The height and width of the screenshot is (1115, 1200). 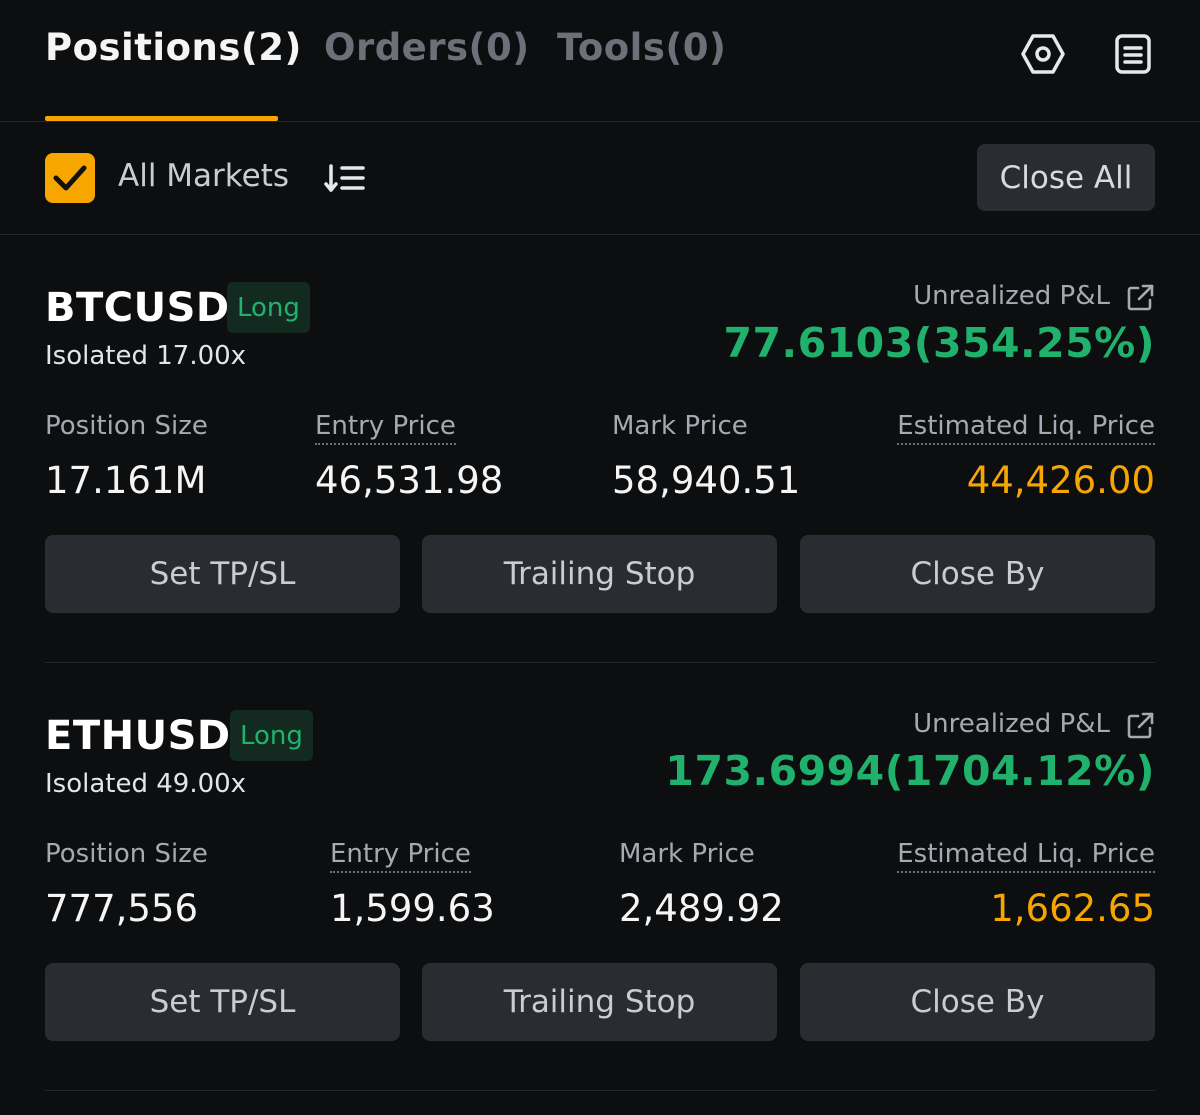 I want to click on tab-bar: Positions(2) Orders(0) Tools(0), so click(x=600, y=61).